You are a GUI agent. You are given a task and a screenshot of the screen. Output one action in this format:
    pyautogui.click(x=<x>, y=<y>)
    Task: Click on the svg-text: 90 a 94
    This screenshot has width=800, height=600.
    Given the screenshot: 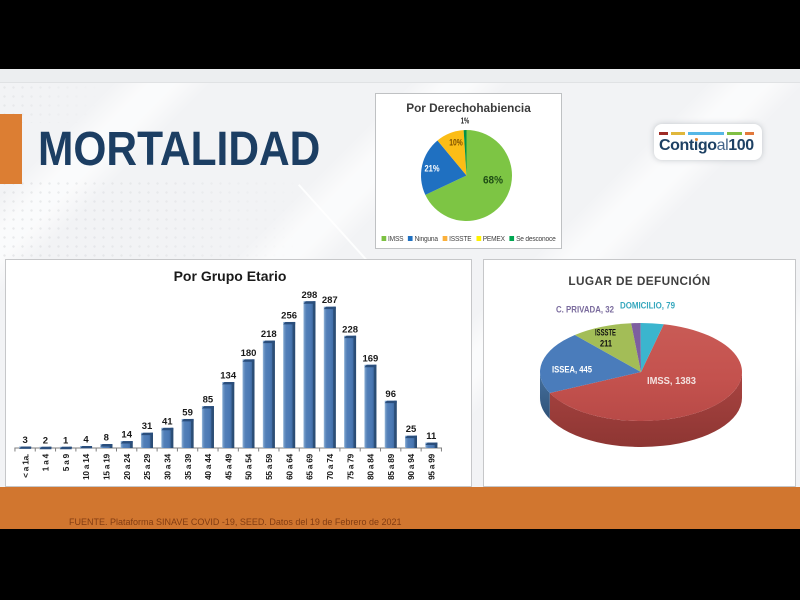 What is the action you would take?
    pyautogui.click(x=411, y=466)
    